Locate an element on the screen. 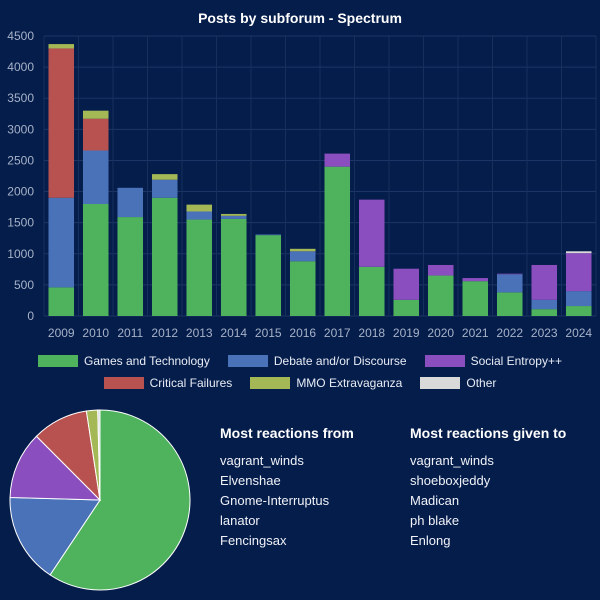 The height and width of the screenshot is (600, 600). legend-item-critical: Critical Failures is located at coordinates (168, 383).